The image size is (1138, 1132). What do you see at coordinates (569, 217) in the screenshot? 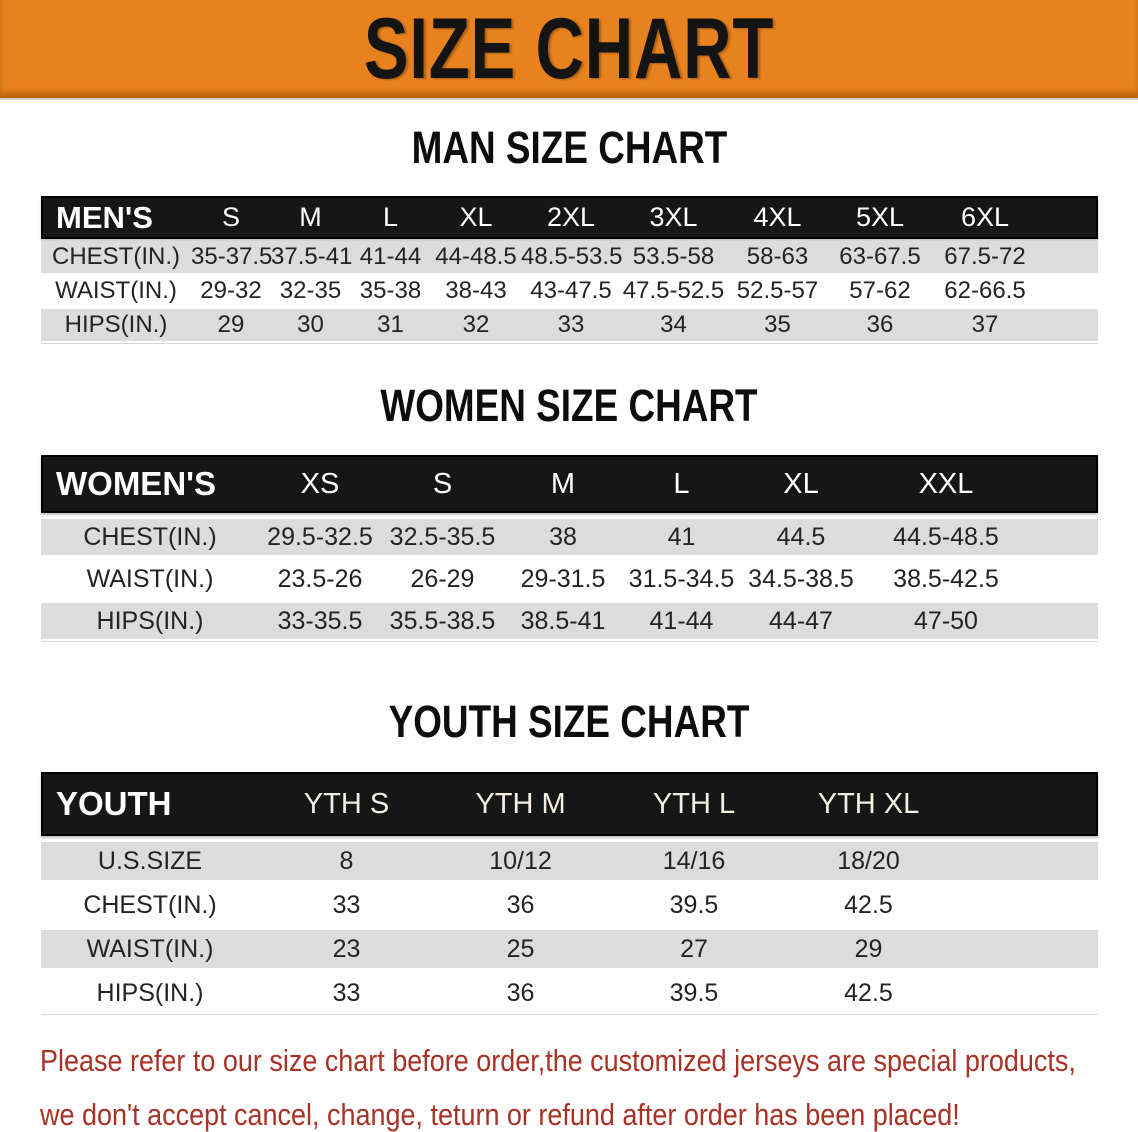
I see `table-header: MEN'S S M L XL 2XL 3XL 4XL 5XL 6XL` at bounding box center [569, 217].